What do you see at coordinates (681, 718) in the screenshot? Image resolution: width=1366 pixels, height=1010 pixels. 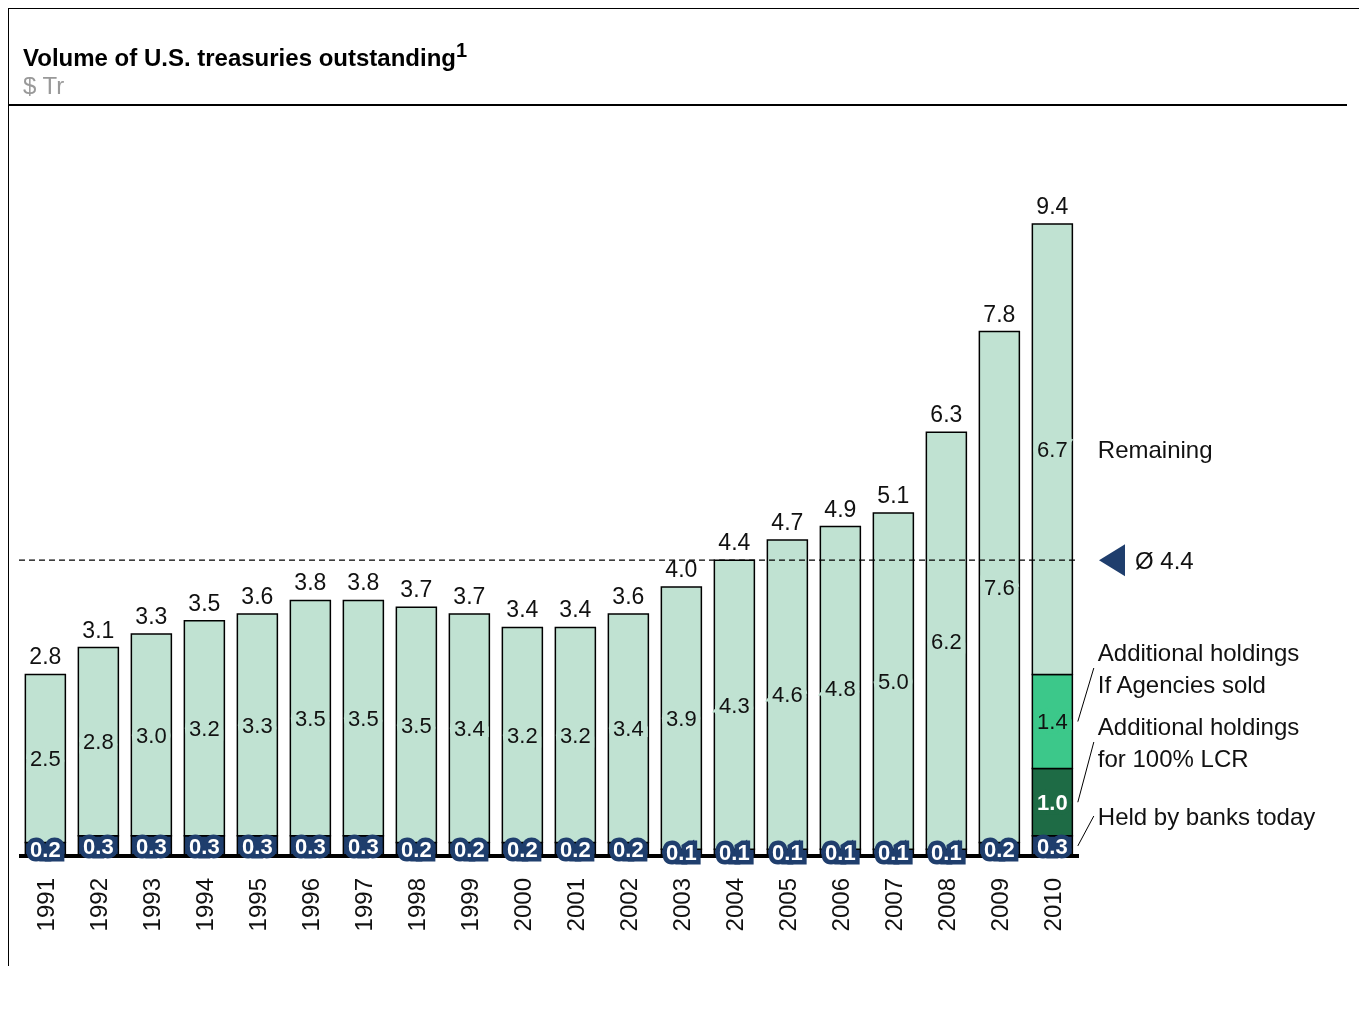 I see `data-label: 3.9` at bounding box center [681, 718].